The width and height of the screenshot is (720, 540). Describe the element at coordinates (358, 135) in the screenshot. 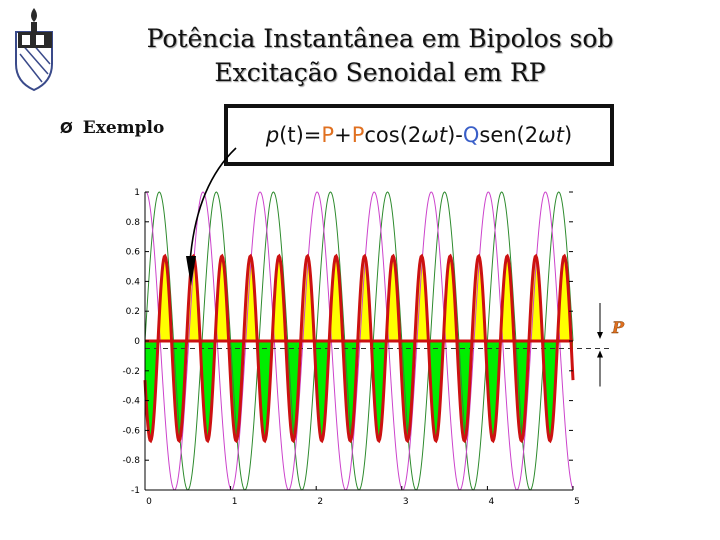

I see `formula-P2: P` at that location.